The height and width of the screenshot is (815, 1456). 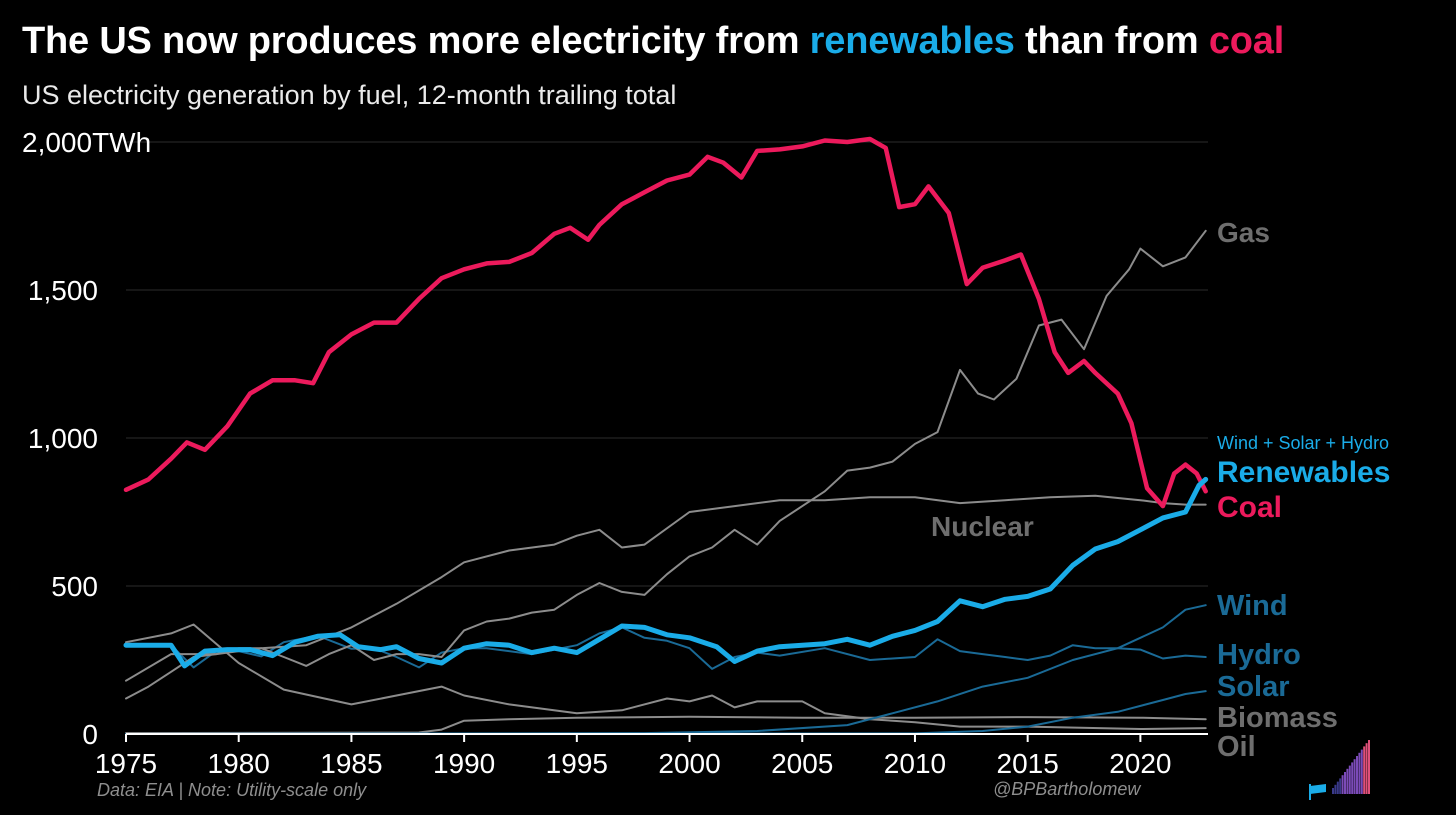 I want to click on y-tick-label: 0, so click(x=90, y=734).